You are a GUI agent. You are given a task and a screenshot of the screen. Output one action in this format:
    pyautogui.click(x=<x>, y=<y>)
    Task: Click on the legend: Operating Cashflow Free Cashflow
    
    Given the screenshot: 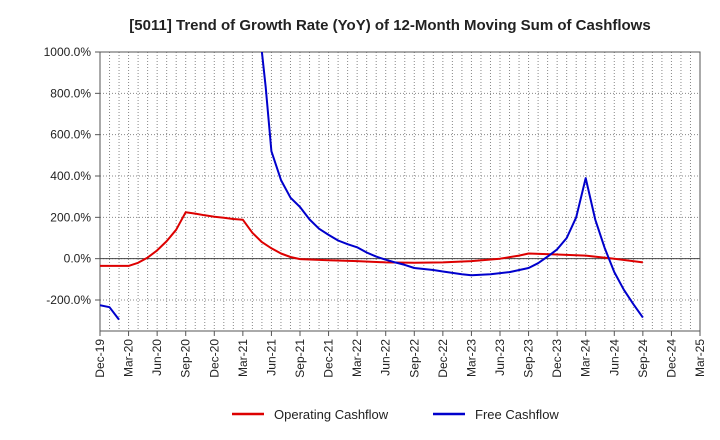 What is the action you would take?
    pyautogui.click(x=395, y=414)
    